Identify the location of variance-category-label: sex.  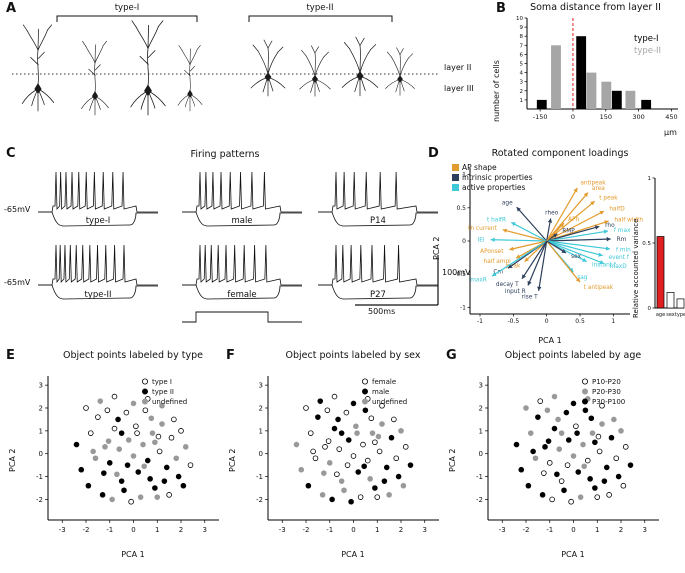
(670, 315).